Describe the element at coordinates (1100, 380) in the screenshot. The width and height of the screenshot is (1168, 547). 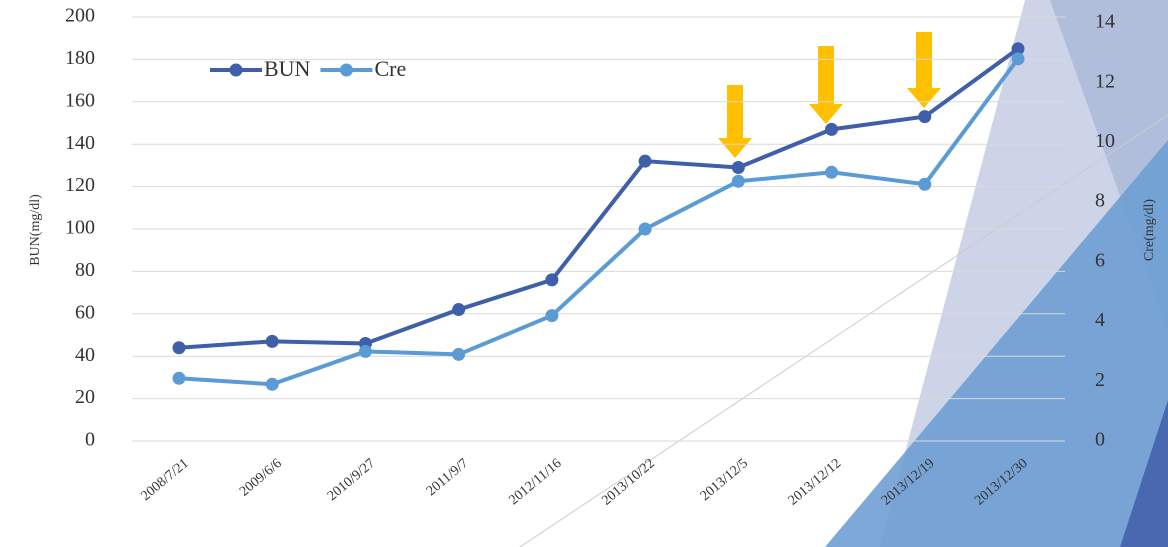
I see `y2-tick-label: 2` at that location.